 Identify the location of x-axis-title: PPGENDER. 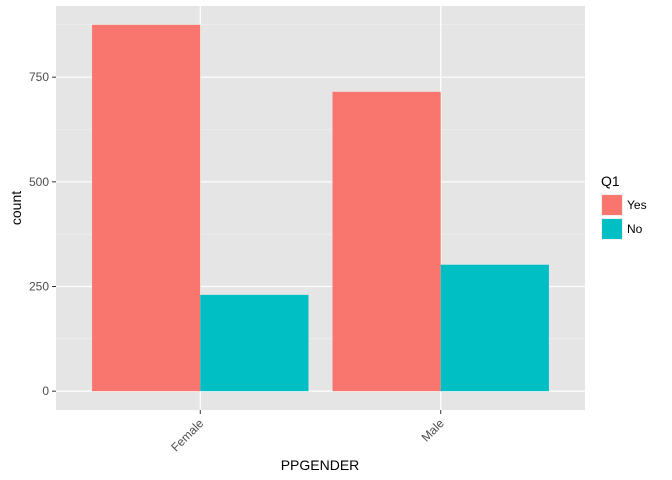
(320, 465).